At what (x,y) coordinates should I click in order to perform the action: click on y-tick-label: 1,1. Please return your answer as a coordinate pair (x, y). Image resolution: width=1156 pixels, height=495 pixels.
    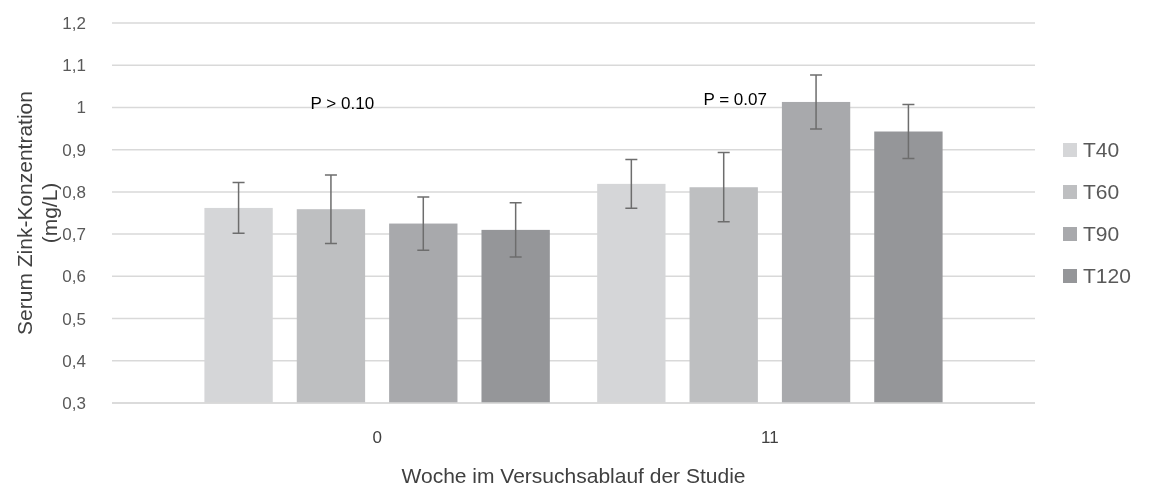
    Looking at the image, I should click on (74, 66).